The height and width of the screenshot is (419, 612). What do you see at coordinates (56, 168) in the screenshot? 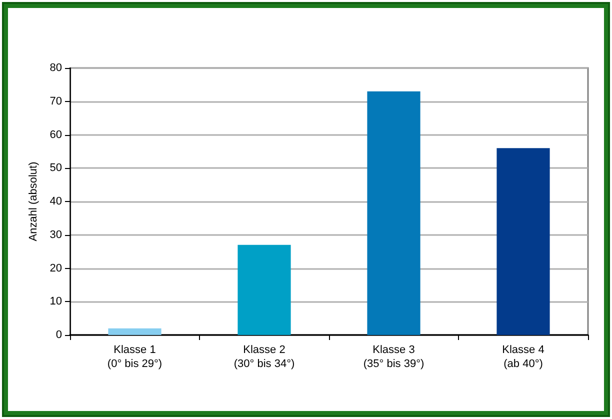
I see `y-tick-label: 50` at bounding box center [56, 168].